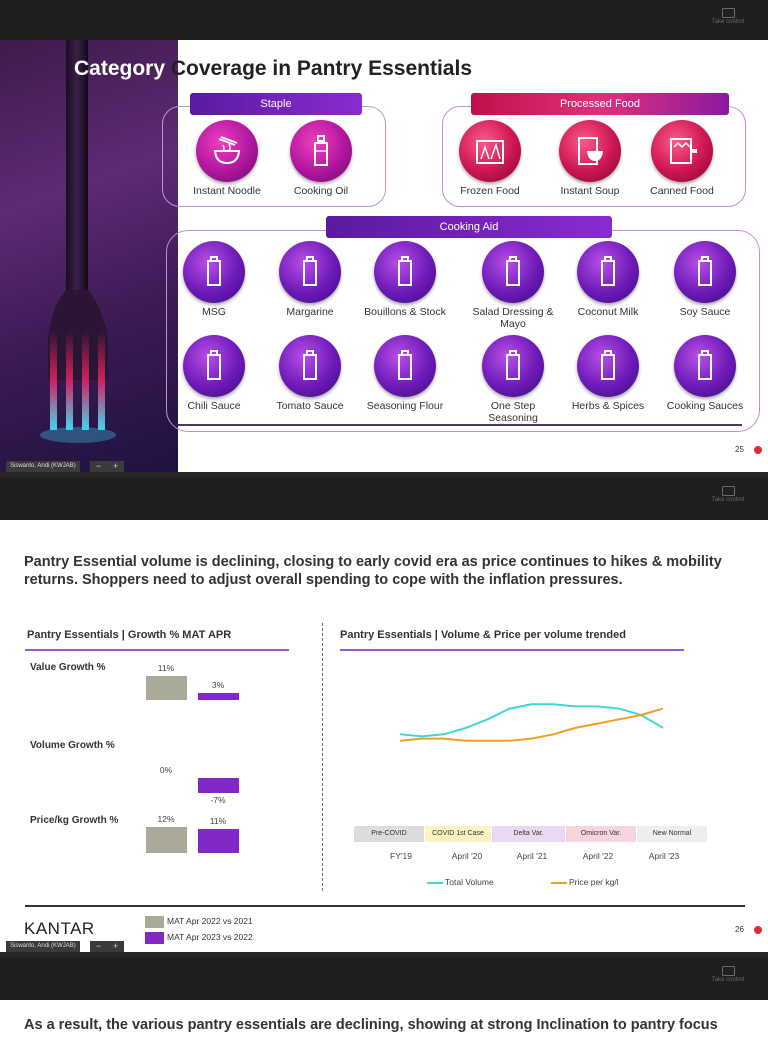 Image resolution: width=768 pixels, height=1040 pixels. Describe the element at coordinates (210, 921) in the screenshot. I see `legend-prev-label: MAT Apr 2022 vs 2021` at that location.